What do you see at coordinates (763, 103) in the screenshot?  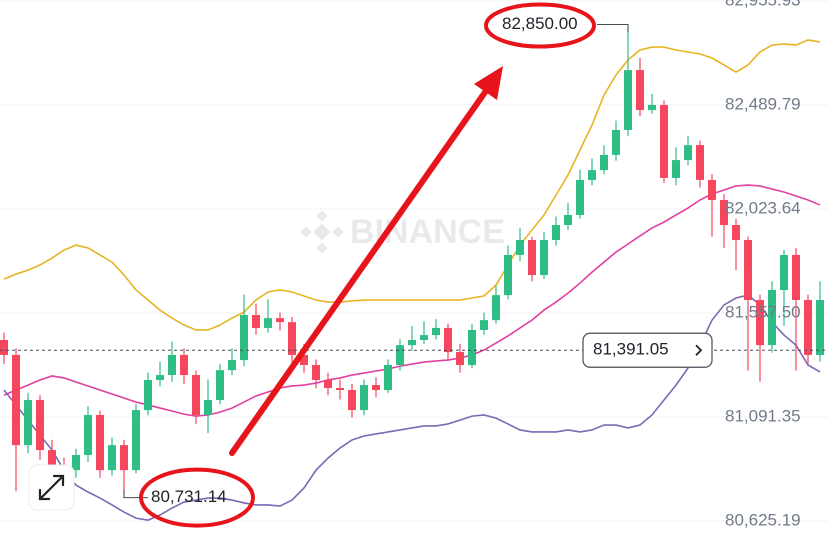 I see `y-tick-label: 82,489.79` at bounding box center [763, 103].